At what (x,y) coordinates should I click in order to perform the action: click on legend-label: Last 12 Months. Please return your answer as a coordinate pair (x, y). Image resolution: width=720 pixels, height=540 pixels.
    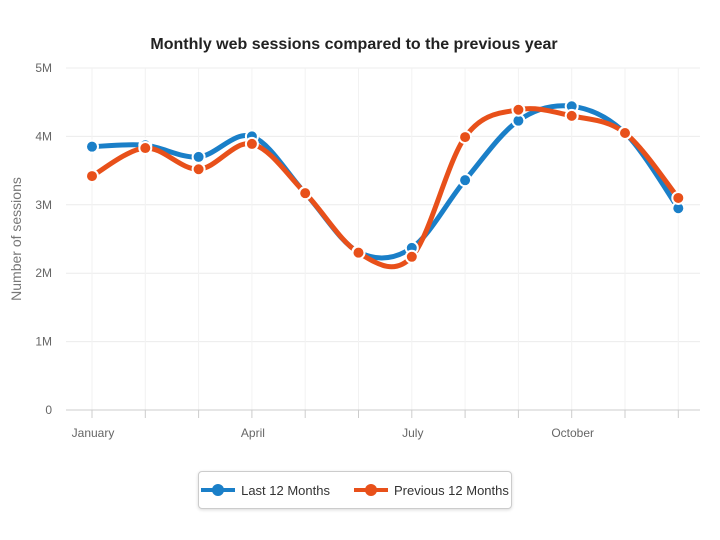
    Looking at the image, I should click on (285, 490).